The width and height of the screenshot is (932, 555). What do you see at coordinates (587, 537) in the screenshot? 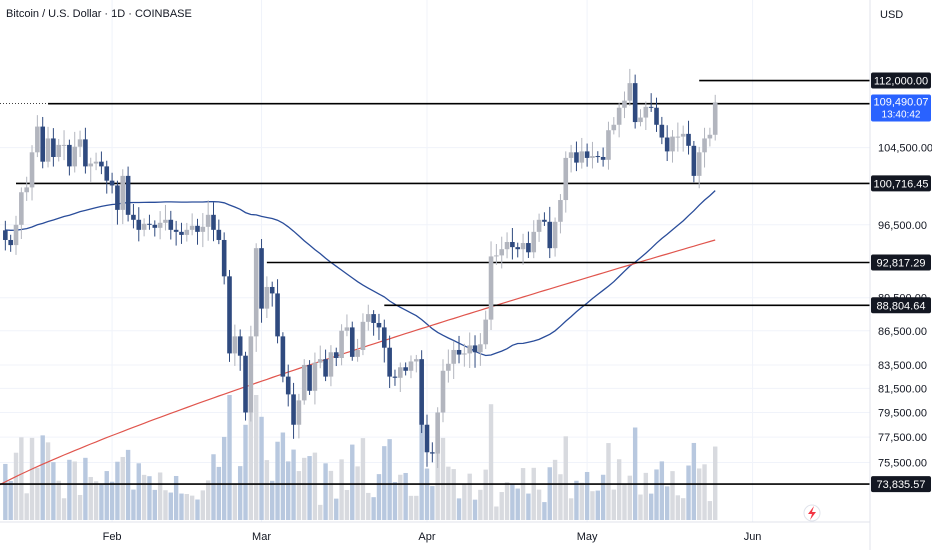
I see `x-tick-label: May` at bounding box center [587, 537].